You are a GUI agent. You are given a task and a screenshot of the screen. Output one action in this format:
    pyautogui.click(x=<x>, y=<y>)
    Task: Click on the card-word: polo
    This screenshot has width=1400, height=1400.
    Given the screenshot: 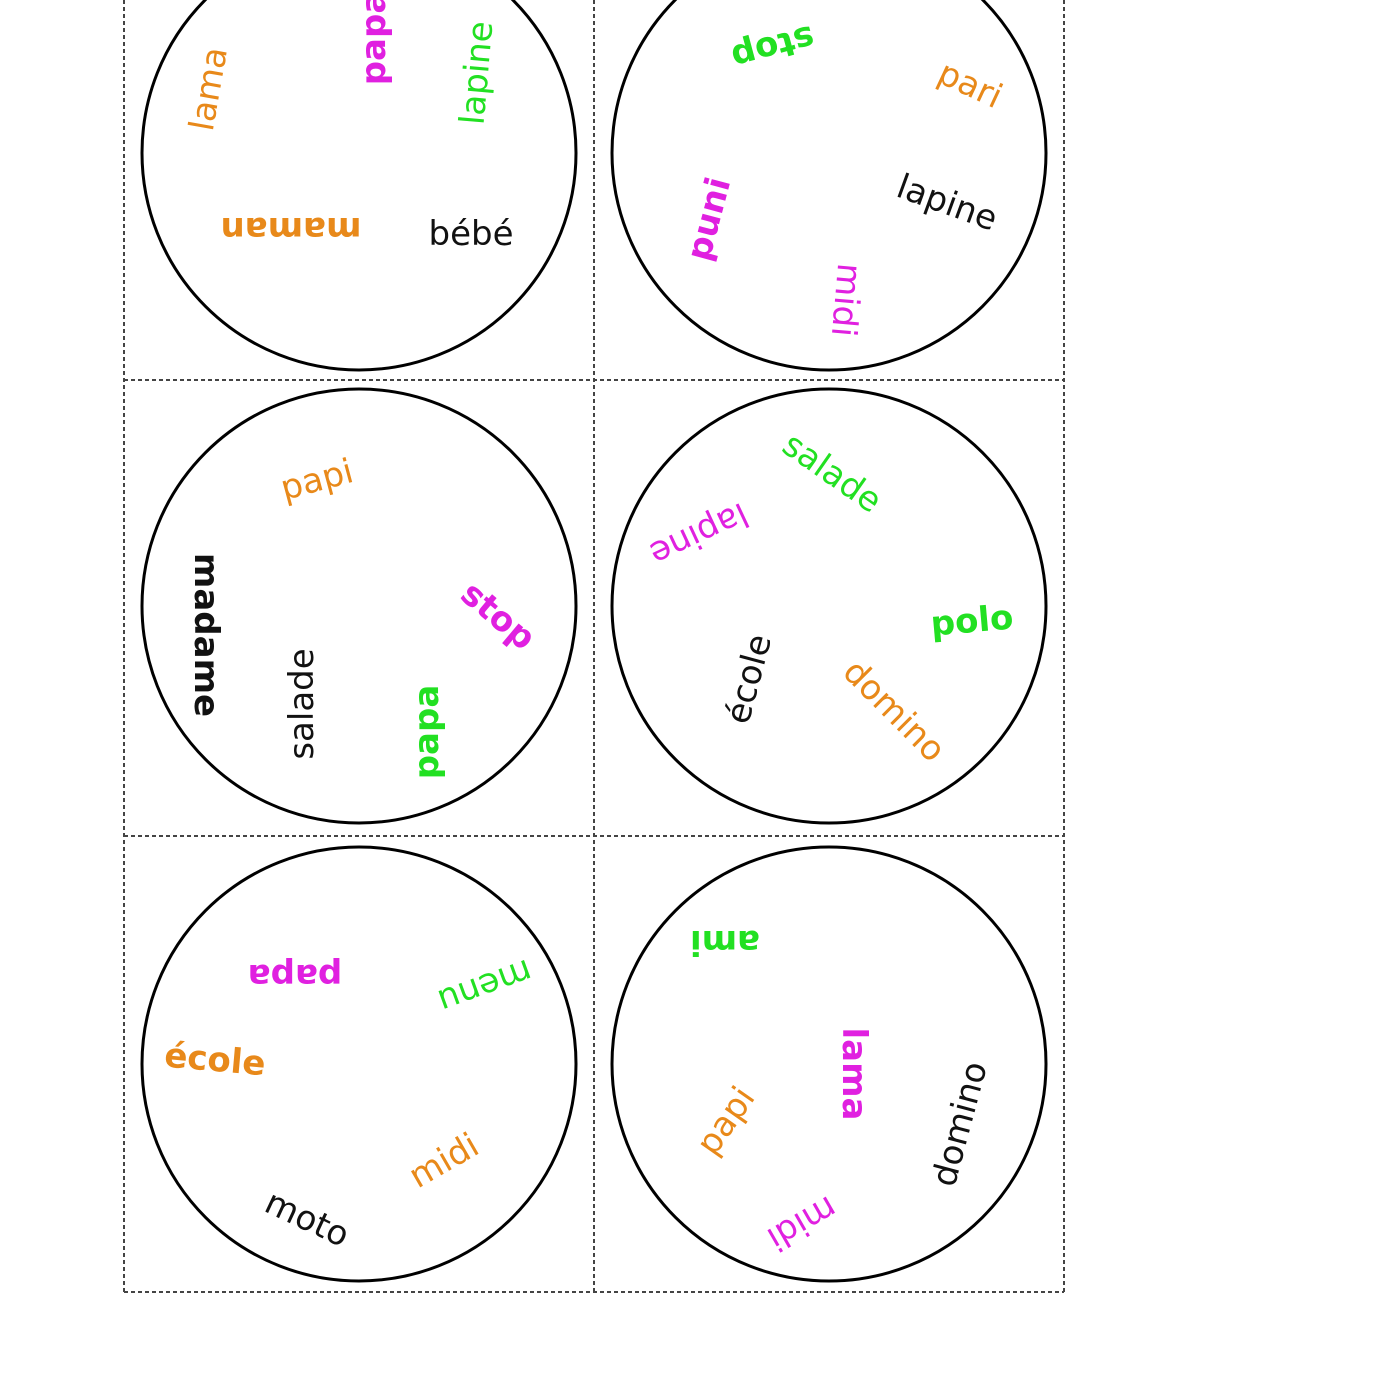 What is the action you would take?
    pyautogui.click(x=972, y=620)
    